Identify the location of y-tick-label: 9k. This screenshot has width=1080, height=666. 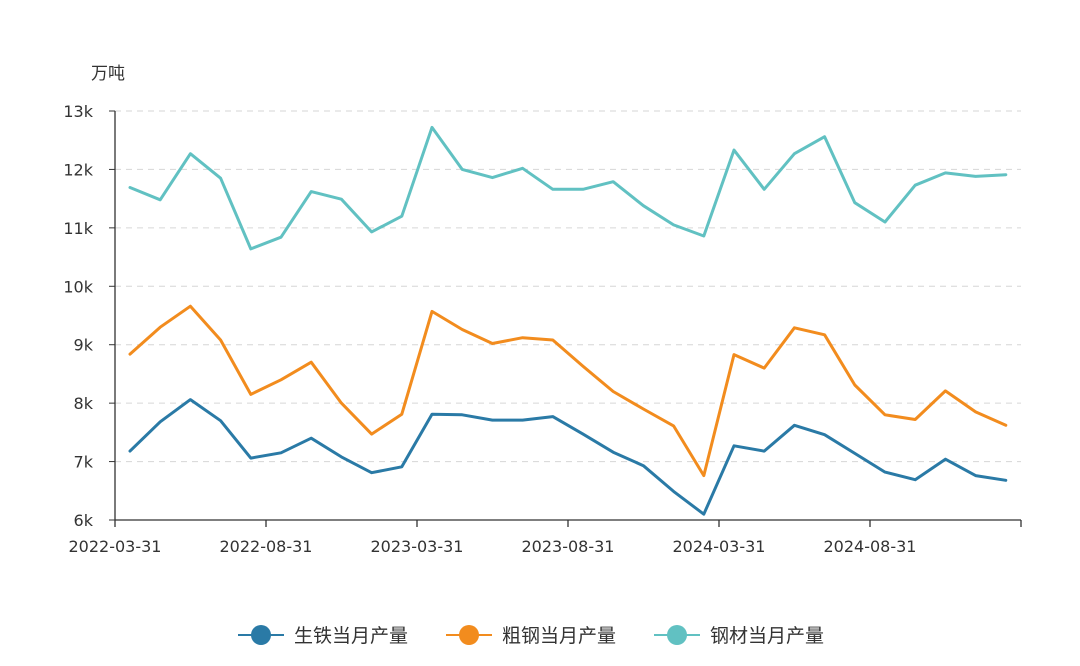
(84, 345).